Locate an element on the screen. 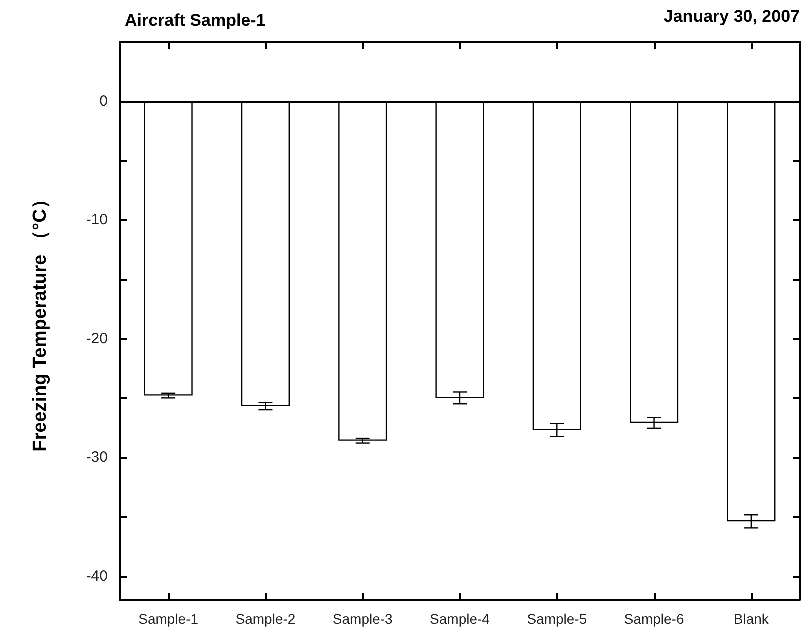  x-tick-label: Sample-3 is located at coordinates (363, 619).